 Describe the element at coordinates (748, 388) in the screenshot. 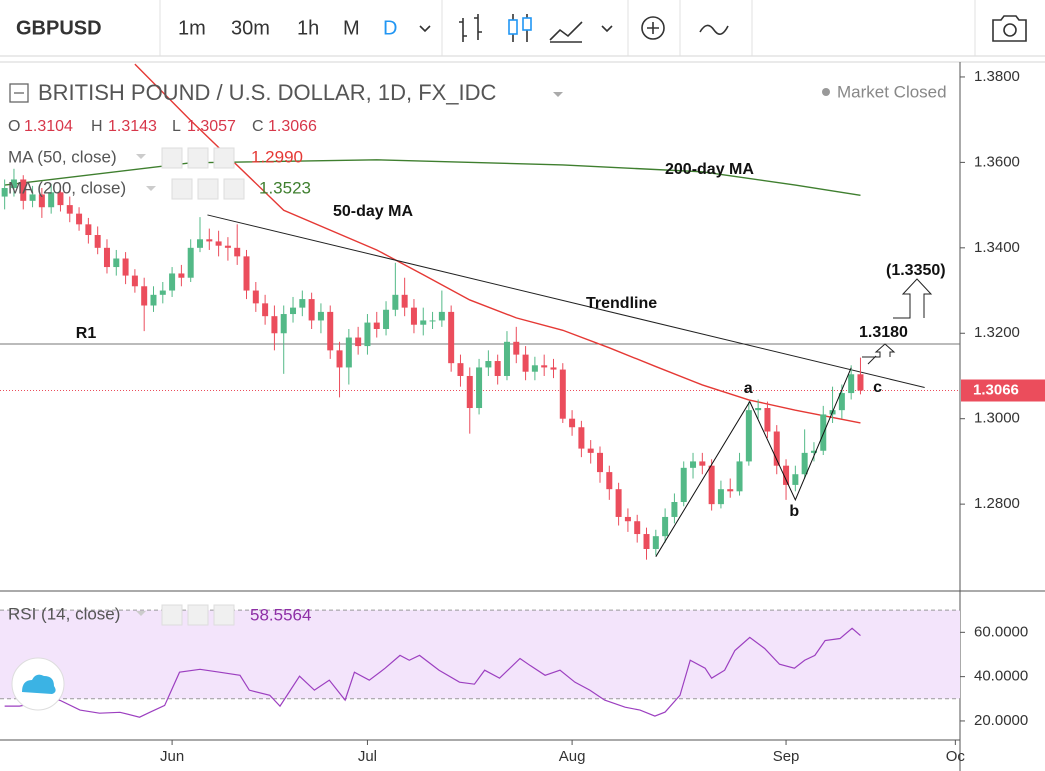

I see `wave-label: a` at that location.